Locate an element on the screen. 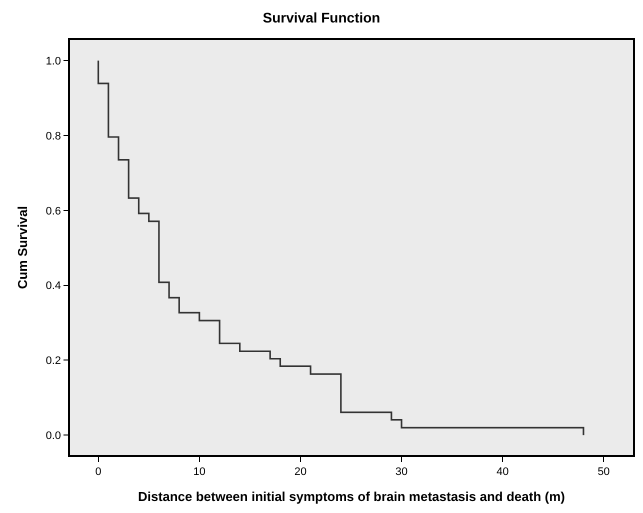 This screenshot has height=513, width=643. y-tick-label: 1.0 is located at coordinates (54, 61).